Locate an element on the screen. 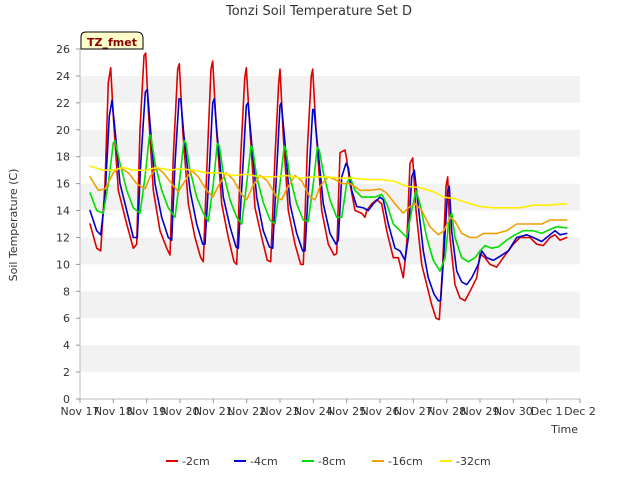 The image size is (640, 480). legend-label: -16cm is located at coordinates (405, 461).